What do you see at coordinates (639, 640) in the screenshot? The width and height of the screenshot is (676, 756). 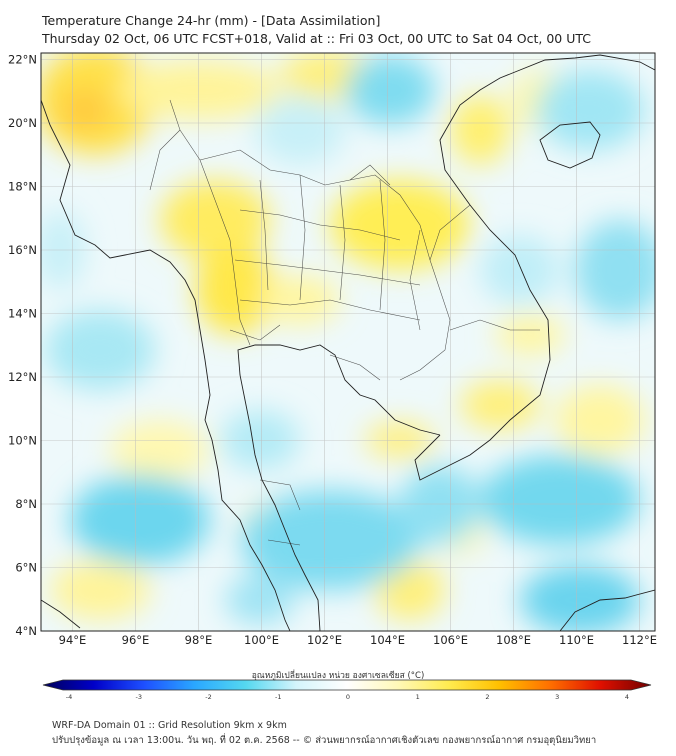 I see `longitude-label: 112°E` at bounding box center [639, 640].